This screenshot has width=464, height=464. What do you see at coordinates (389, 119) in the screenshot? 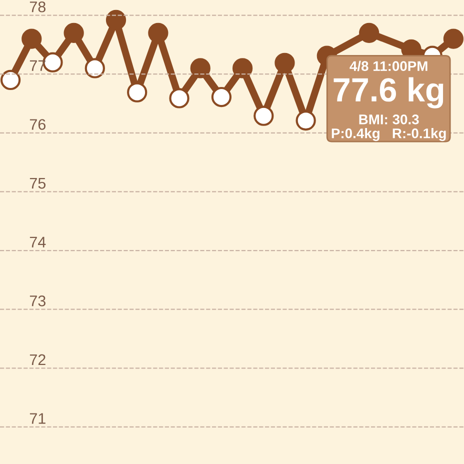
I see `annotation: BMI: 30.3` at bounding box center [389, 119].